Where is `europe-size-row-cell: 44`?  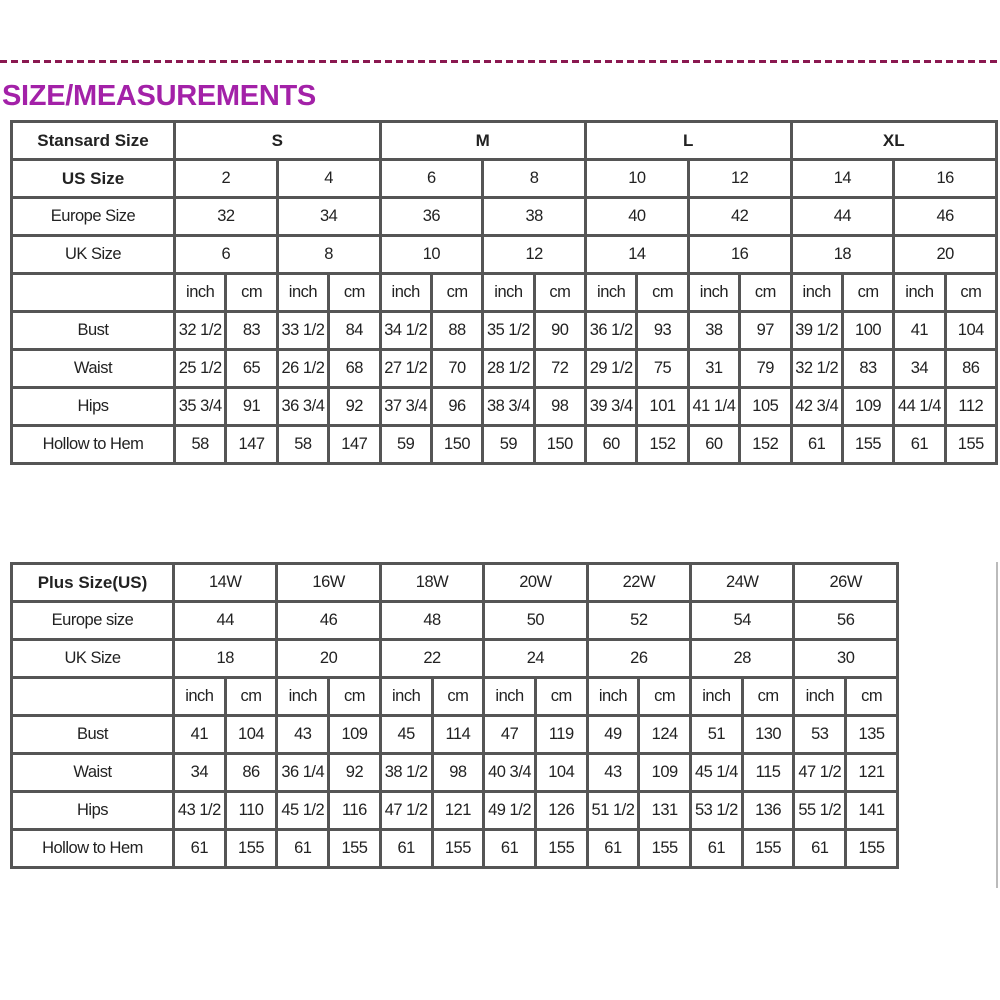
europe-size-row-cell: 44 is located at coordinates (842, 216).